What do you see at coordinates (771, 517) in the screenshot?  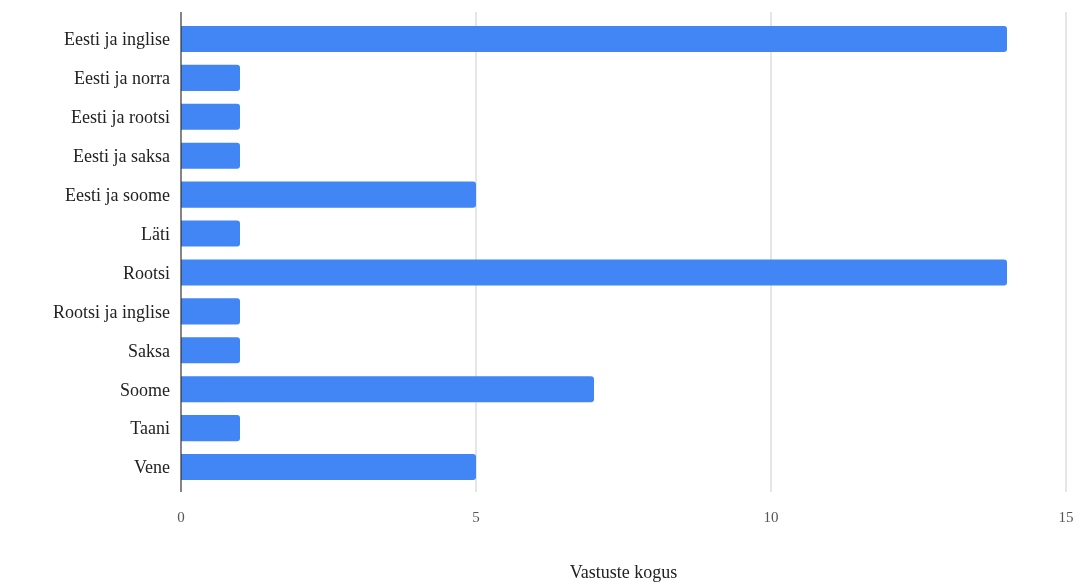 I see `x-tick-label: 10` at bounding box center [771, 517].